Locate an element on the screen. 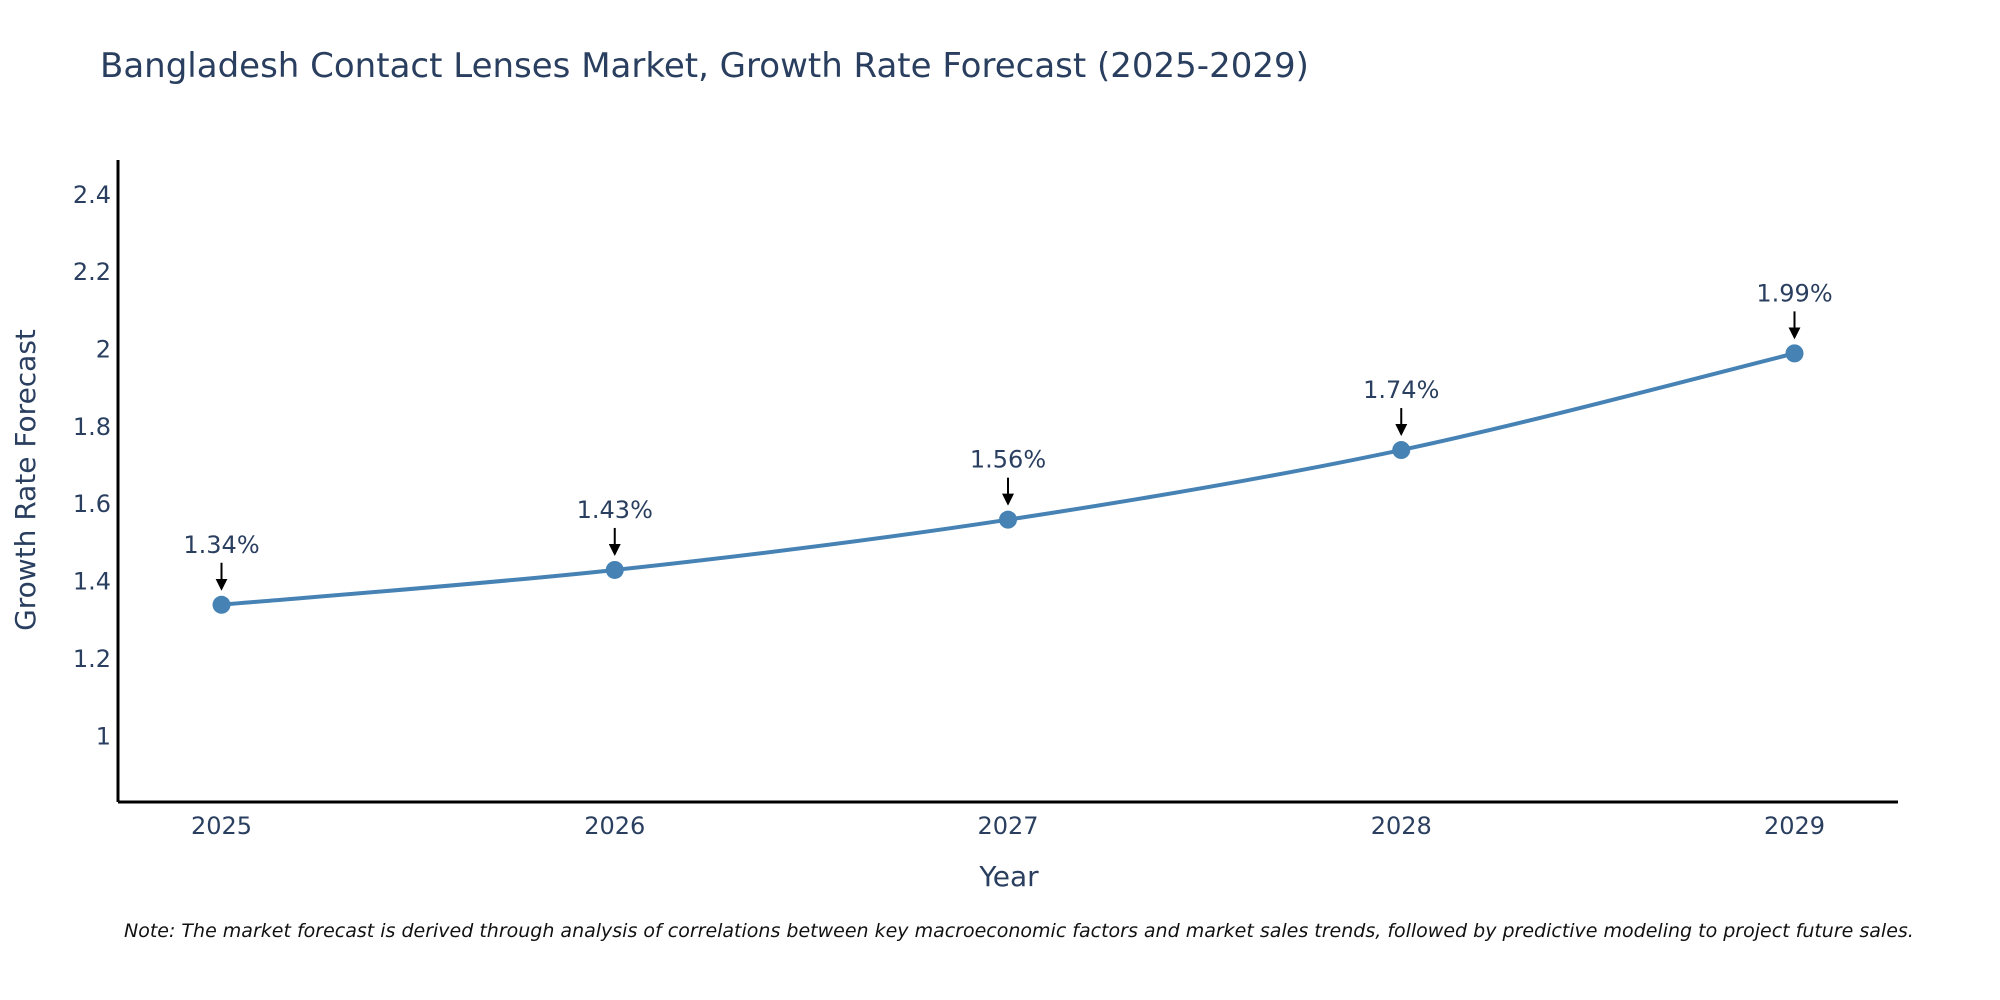  y-tick-label: 2.4 is located at coordinates (92, 195).